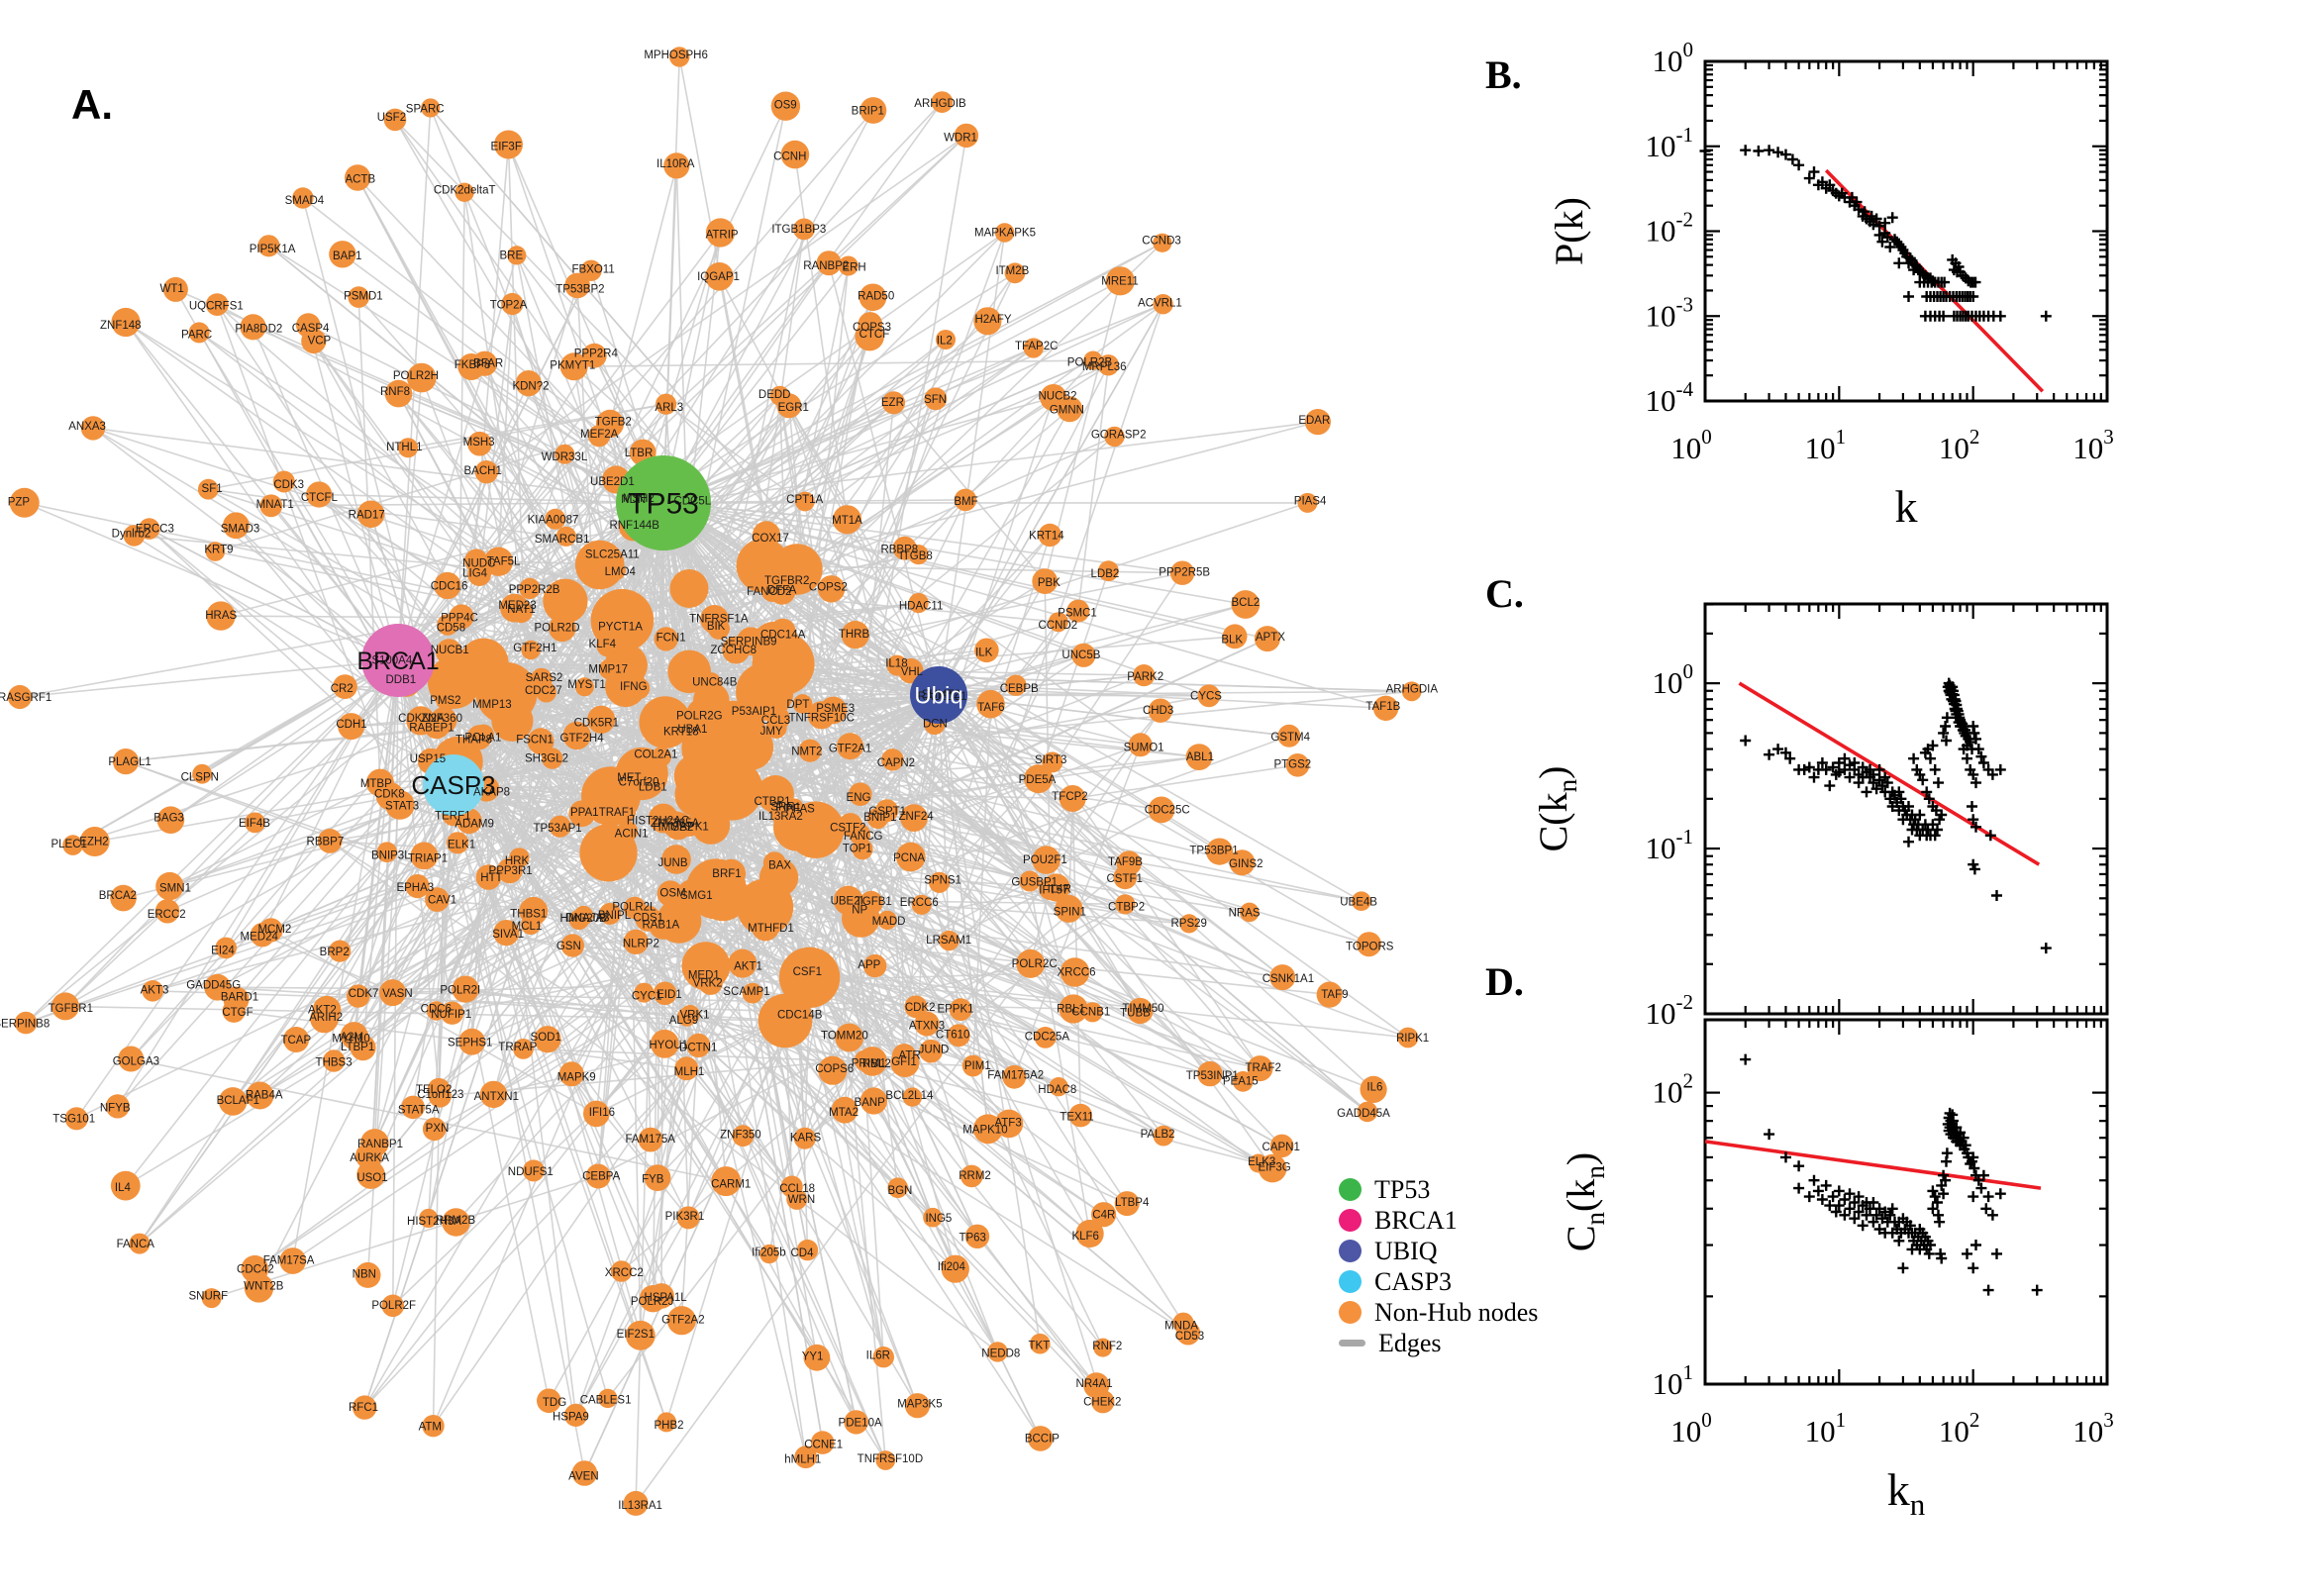  What do you see at coordinates (1374, 1088) in the screenshot?
I see `node-label: IL6` at bounding box center [1374, 1088].